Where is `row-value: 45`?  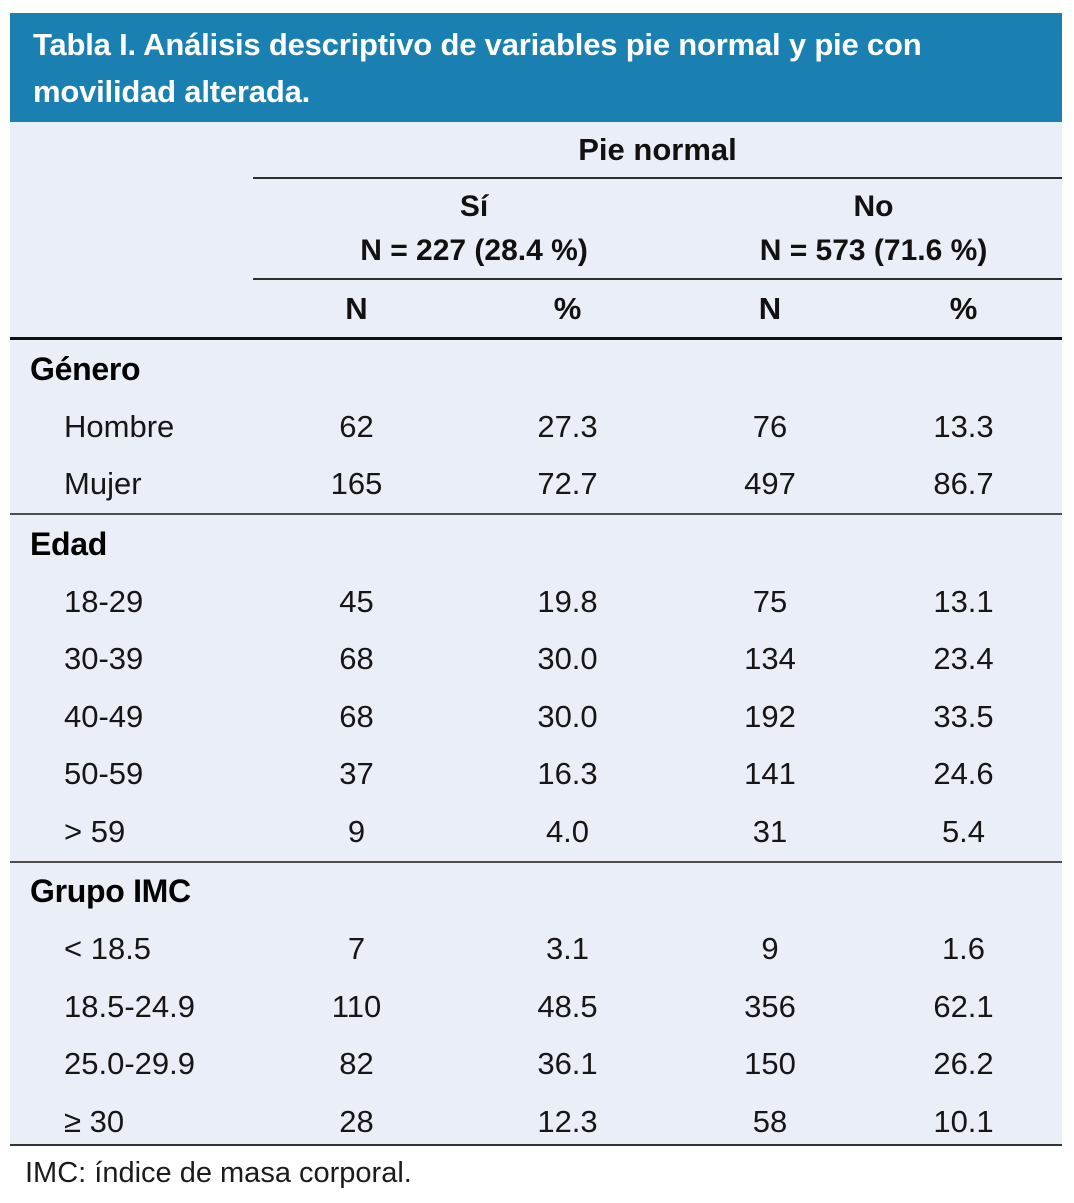 row-value: 45 is located at coordinates (356, 601).